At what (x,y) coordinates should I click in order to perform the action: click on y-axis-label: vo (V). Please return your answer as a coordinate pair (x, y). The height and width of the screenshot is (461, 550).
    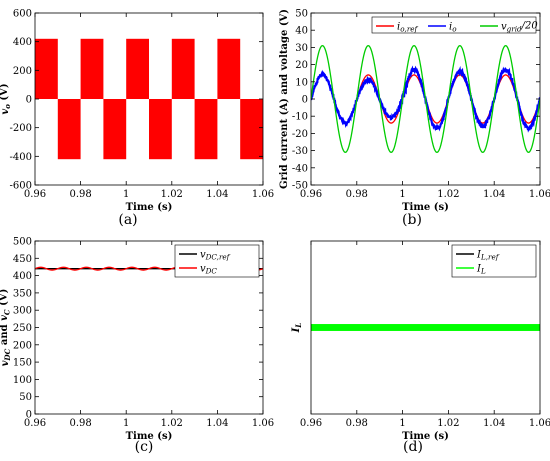
    Looking at the image, I should click on (6, 98).